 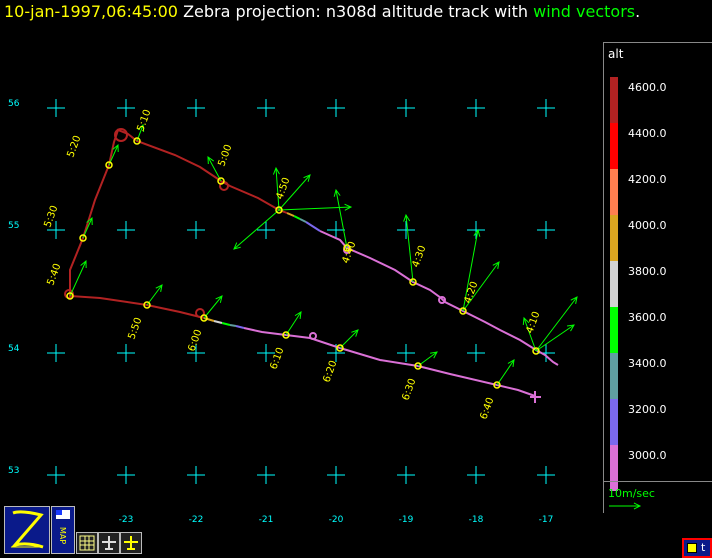 I want to click on legend-value-label: 3000.0, so click(x=647, y=455).